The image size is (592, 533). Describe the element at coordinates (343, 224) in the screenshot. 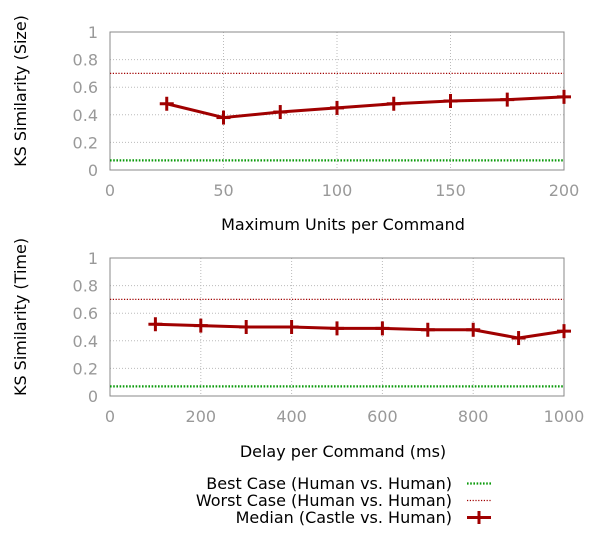

I see `x-axis-label: Maximum Units per Command` at that location.